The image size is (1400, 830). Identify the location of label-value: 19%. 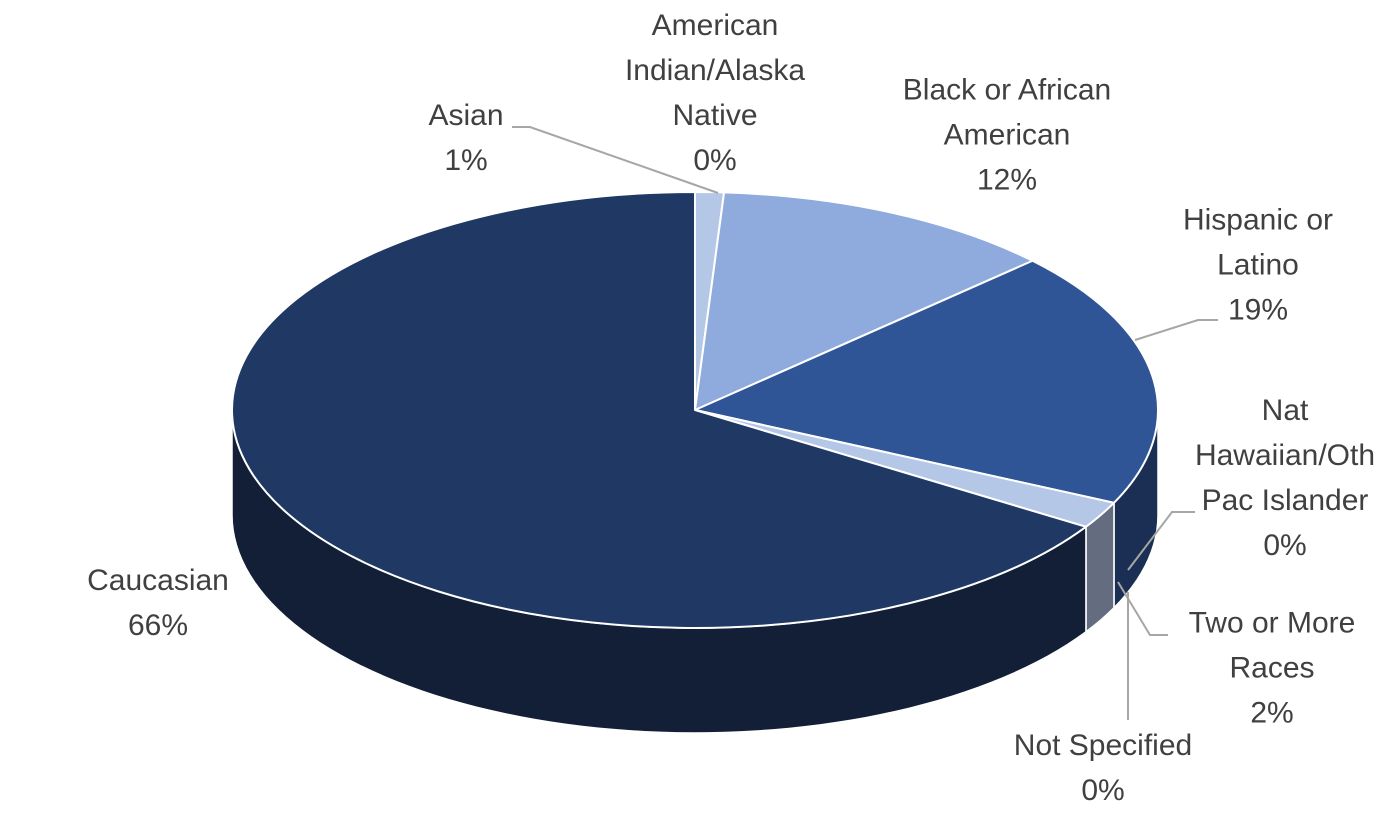
(1258, 310).